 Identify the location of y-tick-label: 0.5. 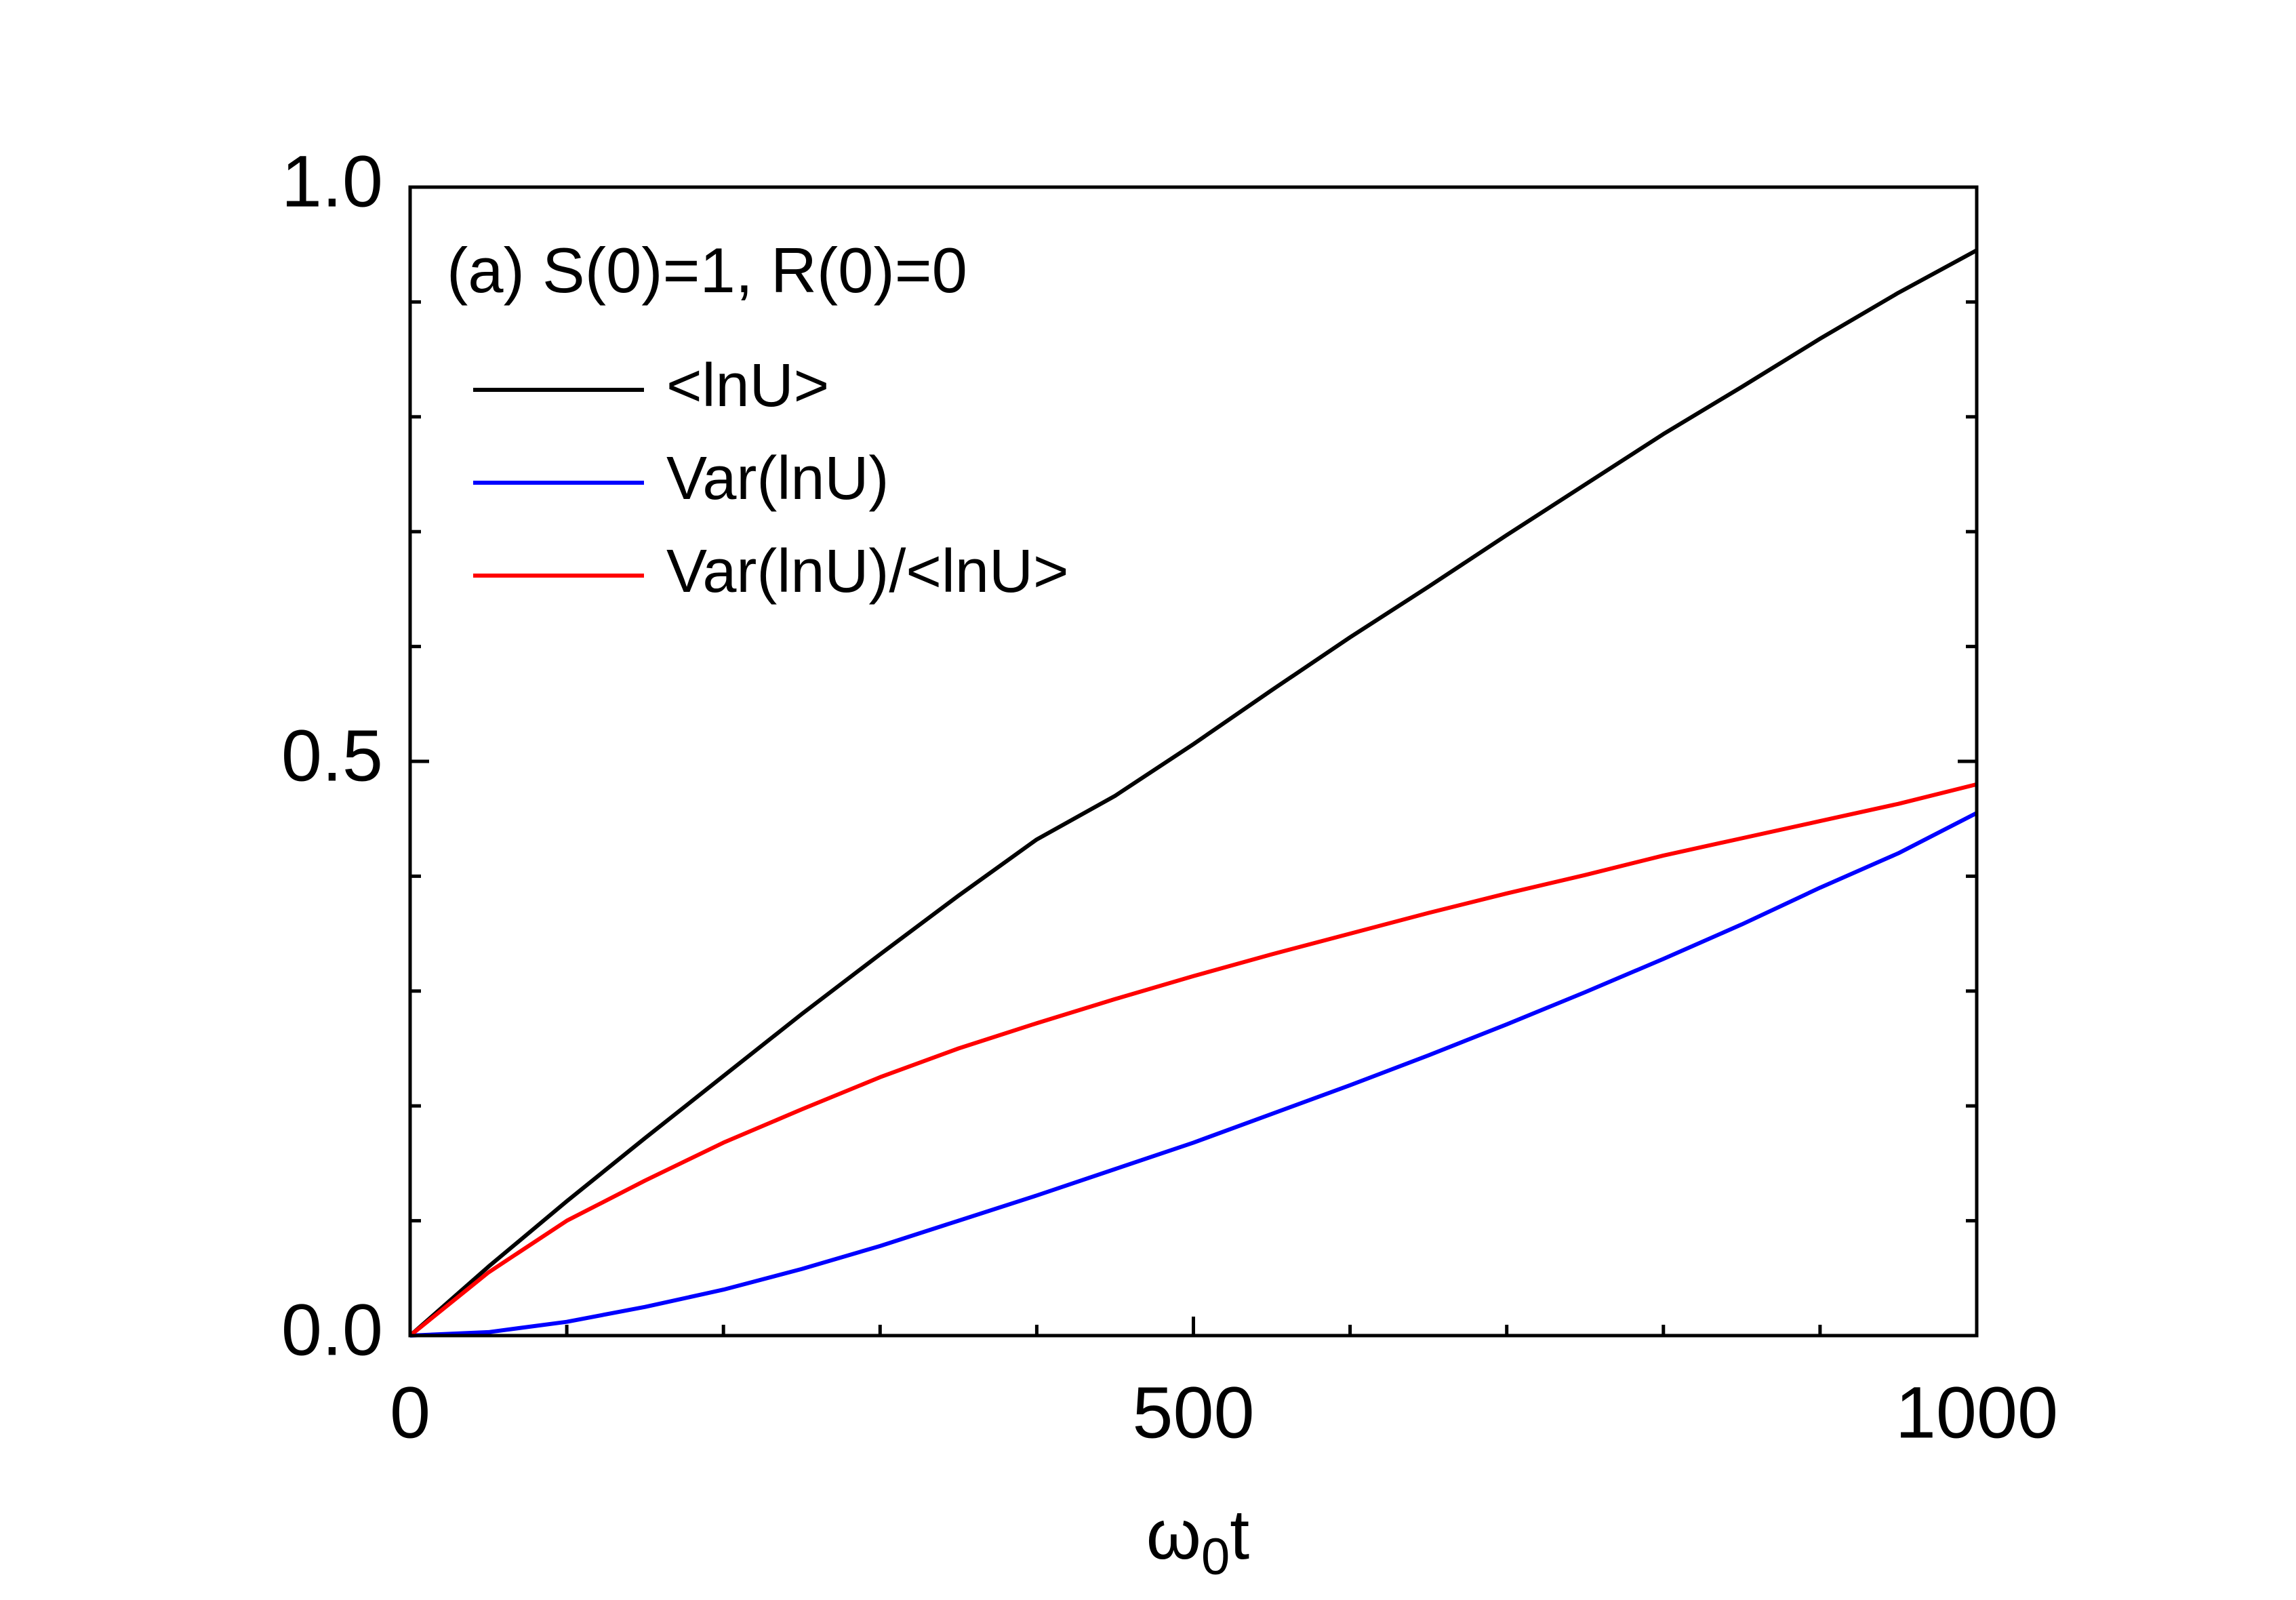
(332, 756).